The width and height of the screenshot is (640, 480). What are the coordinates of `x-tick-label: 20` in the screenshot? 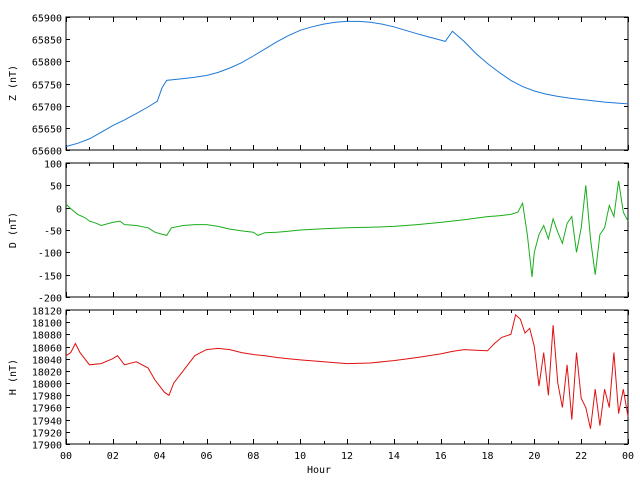 It's located at (534, 456).